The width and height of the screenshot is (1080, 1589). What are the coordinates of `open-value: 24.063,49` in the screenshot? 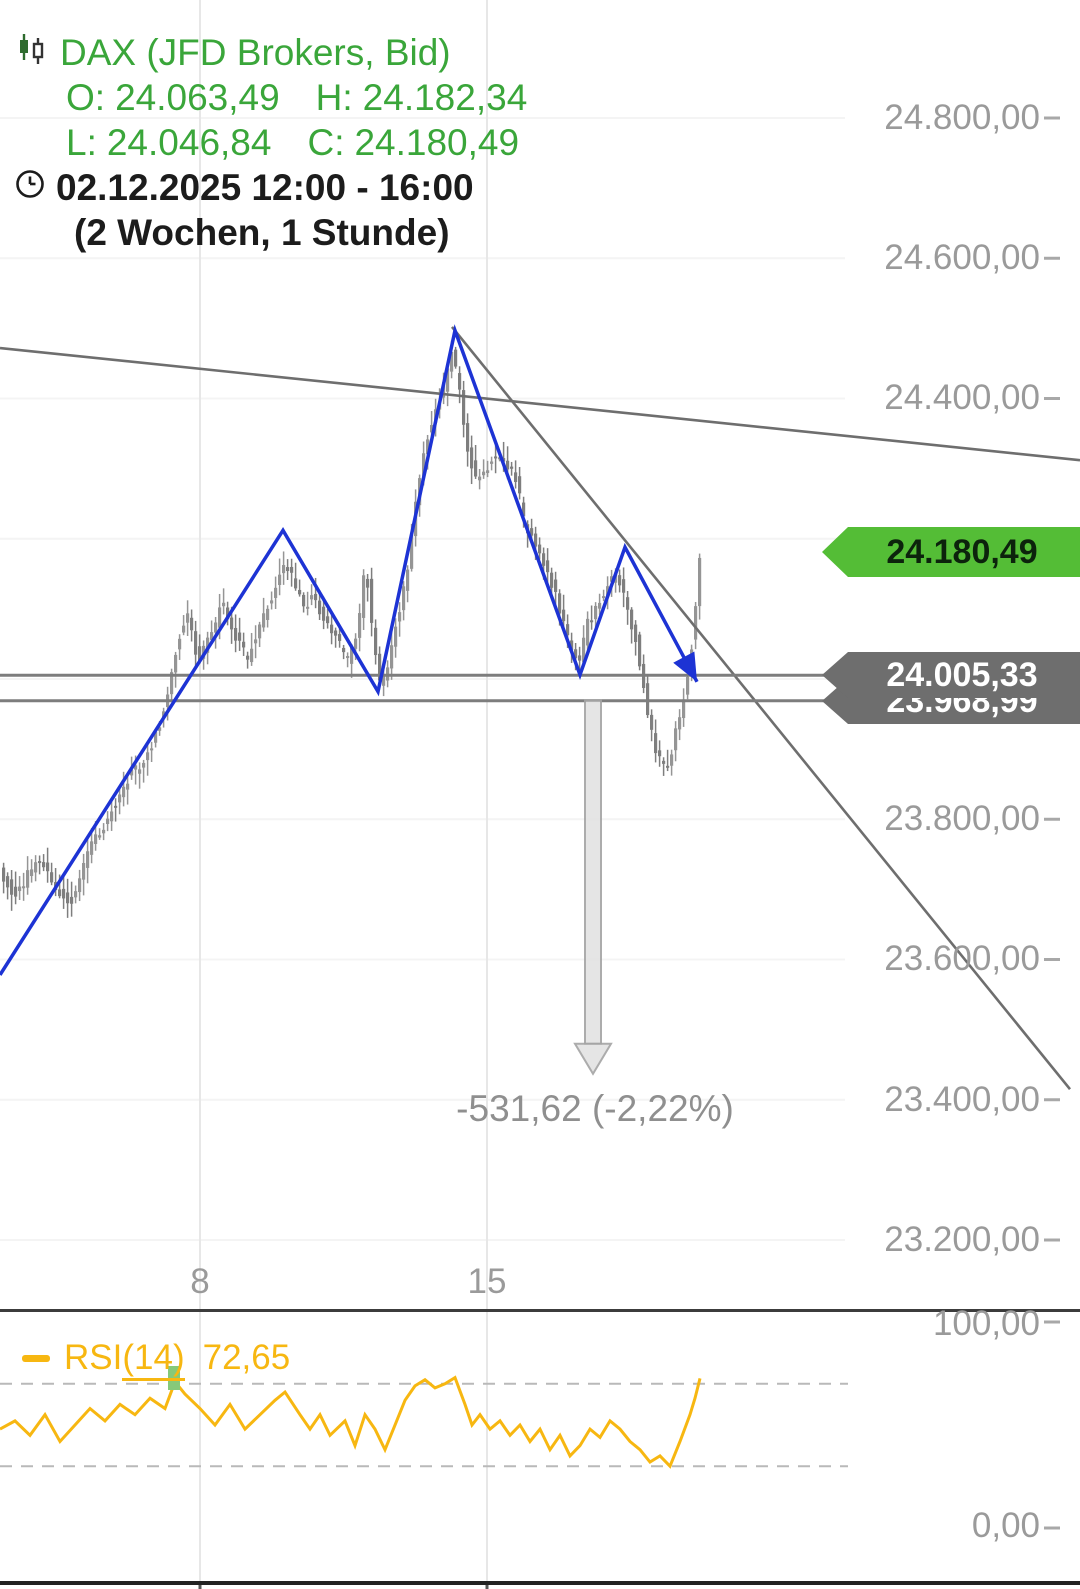 It's located at (197, 97).